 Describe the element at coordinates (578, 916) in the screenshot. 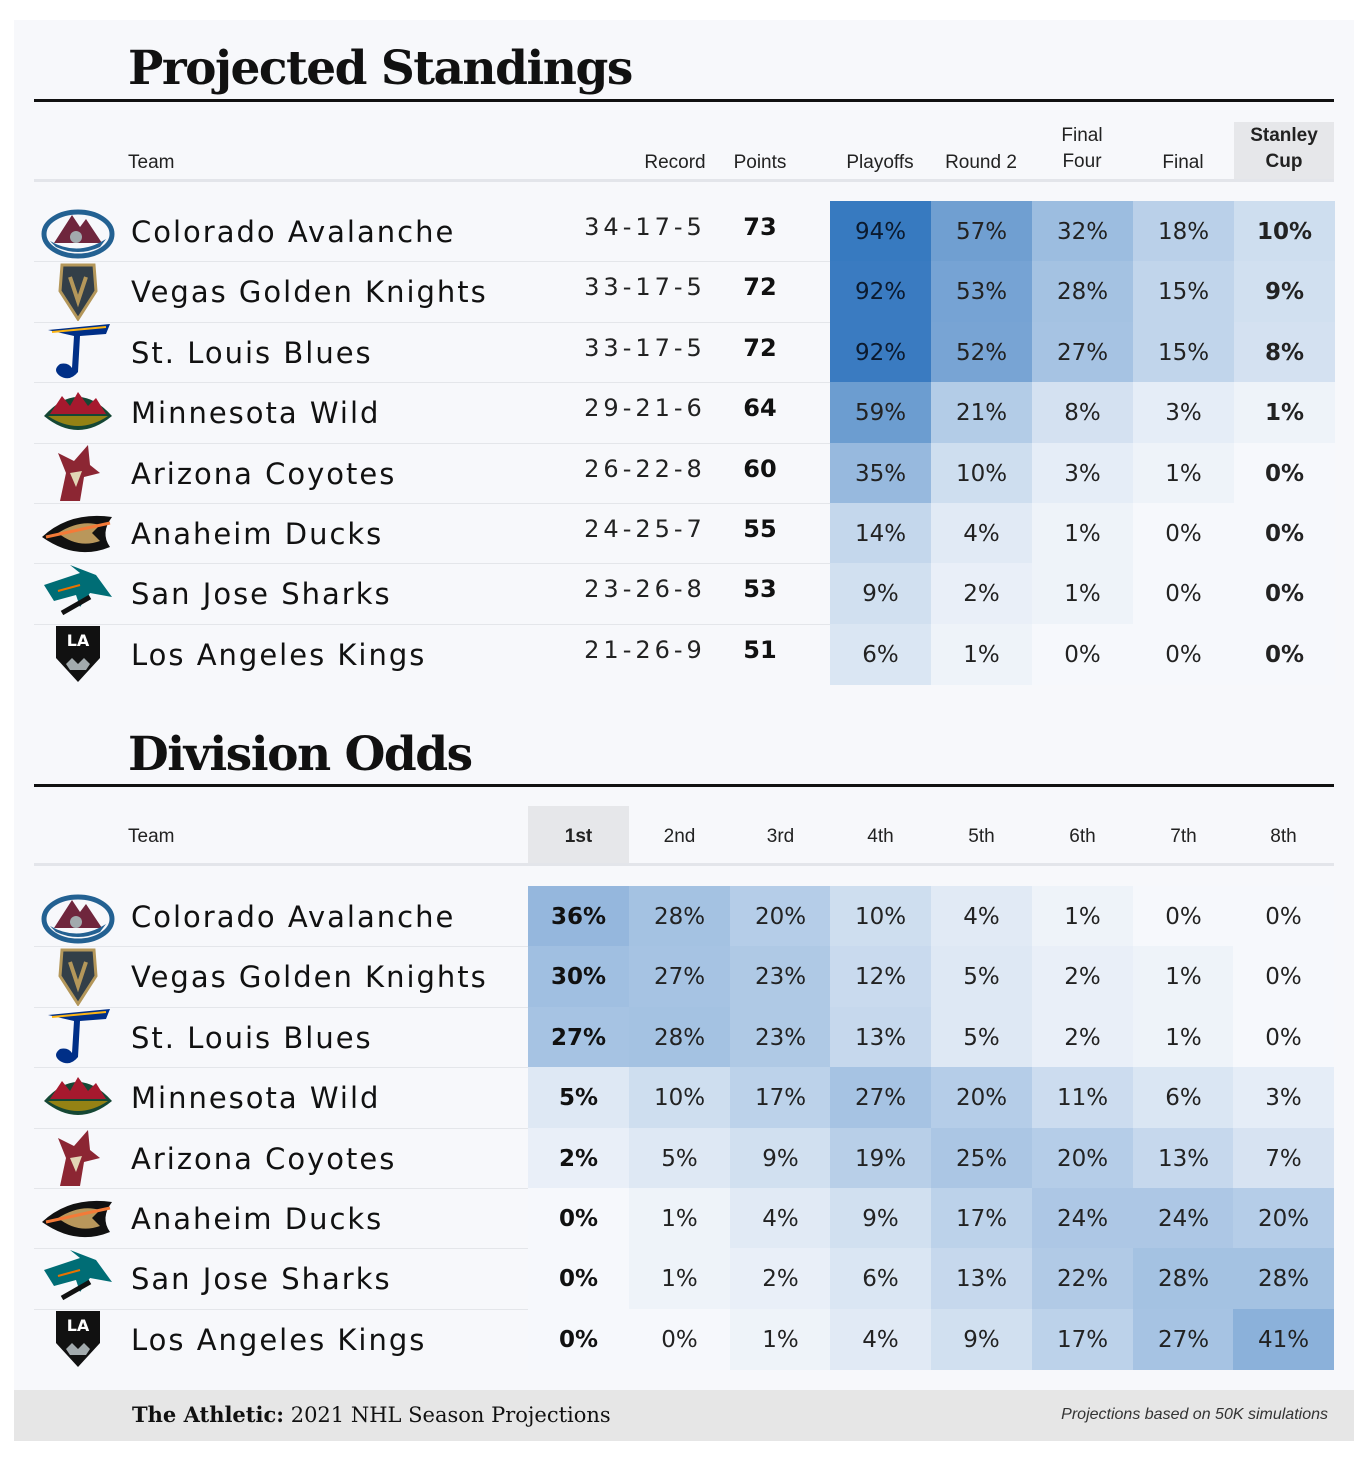

I see `odds-cell-1st: 36%` at that location.